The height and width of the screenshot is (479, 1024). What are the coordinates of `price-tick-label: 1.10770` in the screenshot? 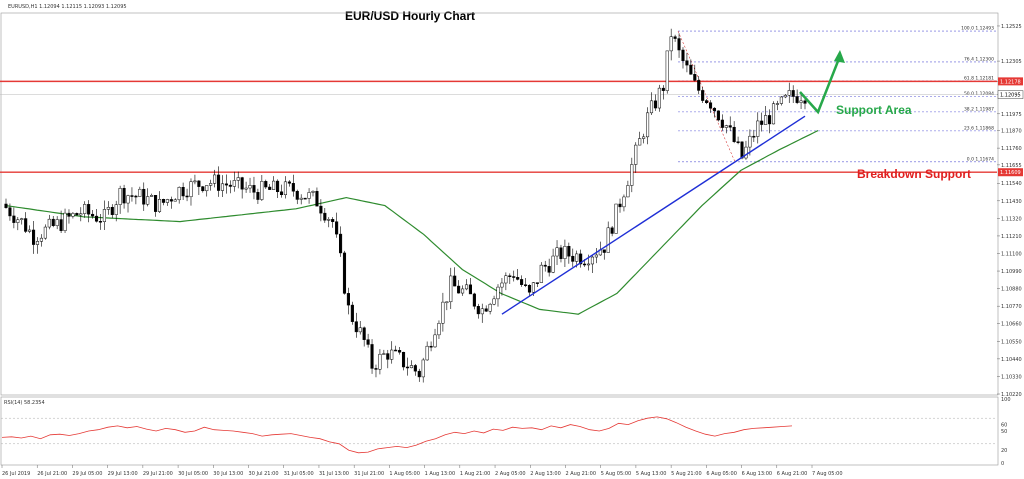 It's located at (1011, 307).